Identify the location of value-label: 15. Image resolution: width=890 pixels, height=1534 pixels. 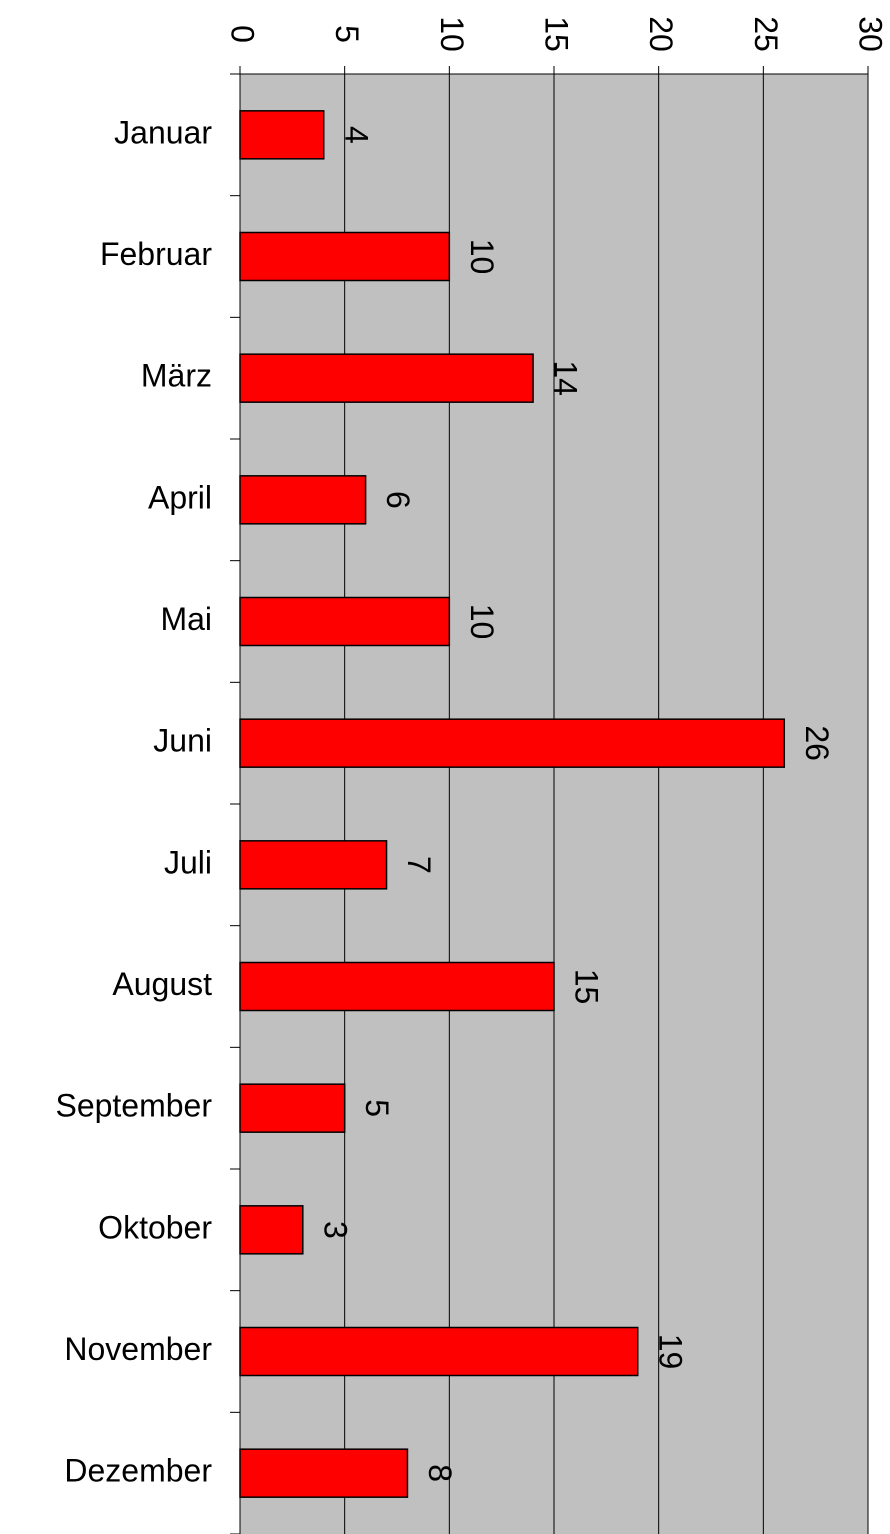
(587, 987).